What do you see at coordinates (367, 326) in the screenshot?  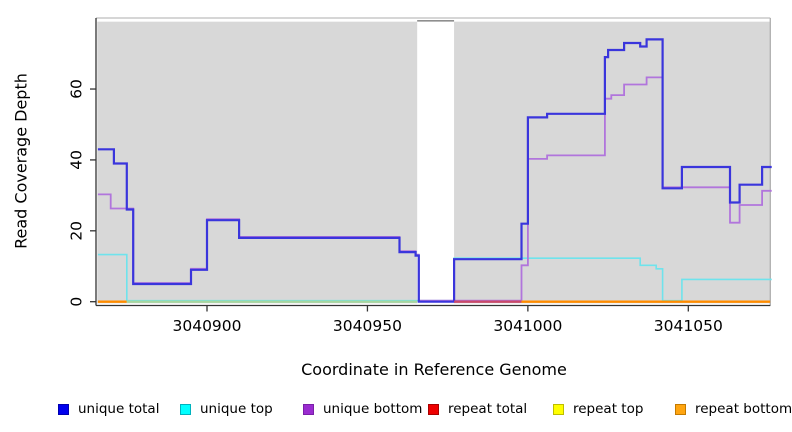 I see `x-tick-label-1: 3040950` at bounding box center [367, 326].